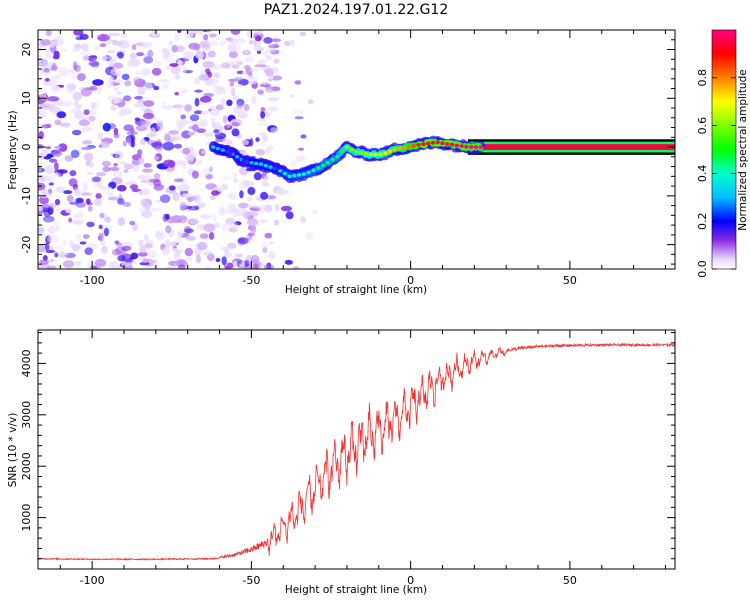 The height and width of the screenshot is (600, 750). Describe the element at coordinates (570, 580) in the screenshot. I see `x-tick-label: 50` at that location.